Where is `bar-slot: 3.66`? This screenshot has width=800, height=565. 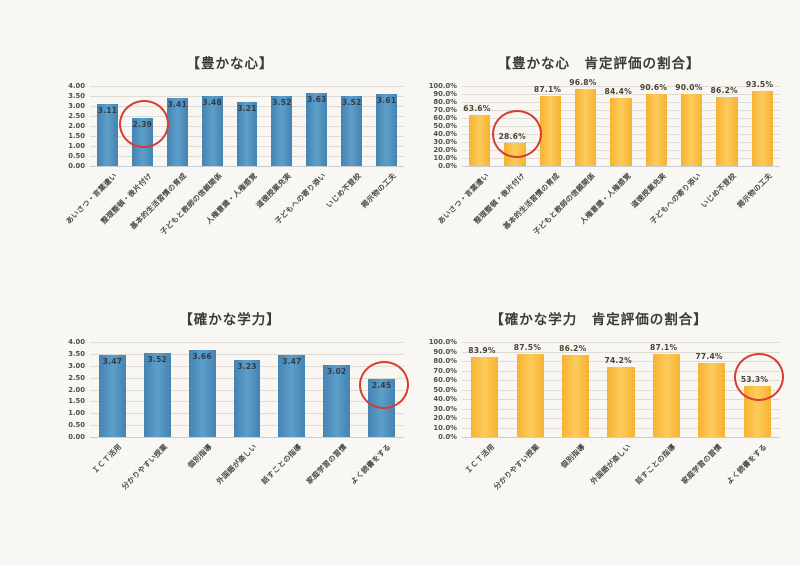
bar-slot: 3.66 is located at coordinates (202, 389).